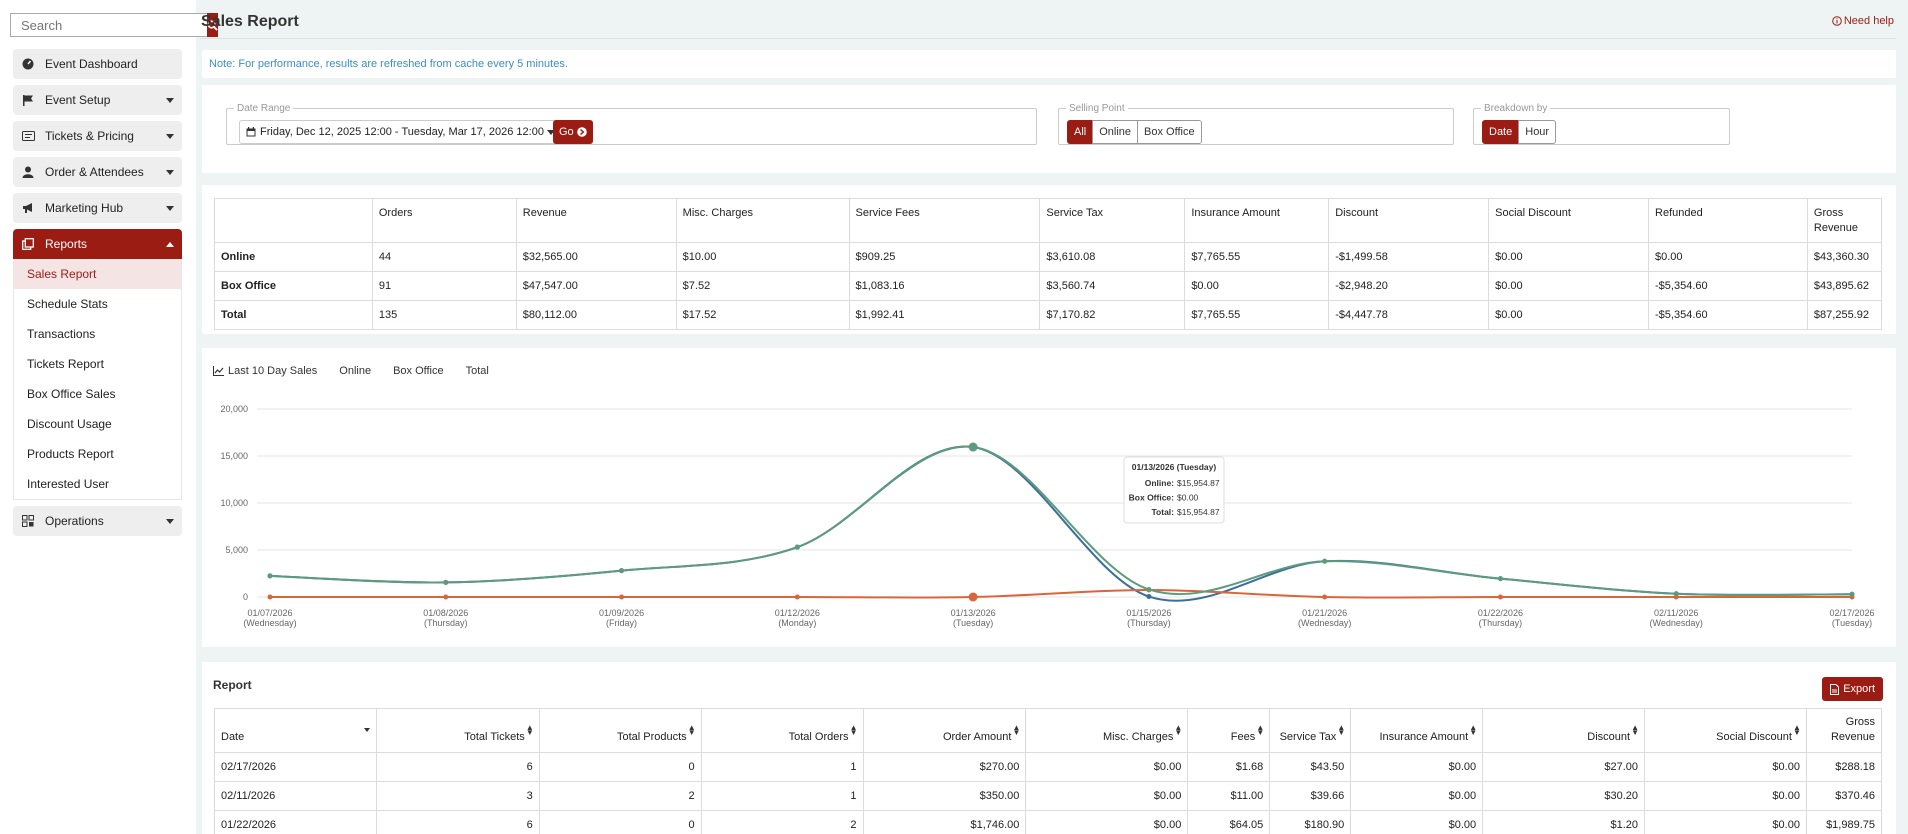 This screenshot has height=834, width=1908. What do you see at coordinates (65, 364) in the screenshot?
I see `submenu-tickets-report: Tickets Report` at bounding box center [65, 364].